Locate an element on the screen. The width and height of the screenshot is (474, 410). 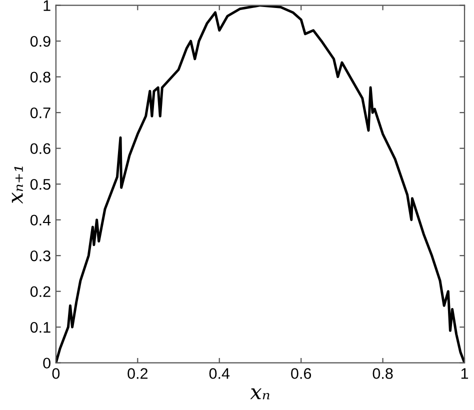
y-tick-label: 0 is located at coordinates (46, 363).